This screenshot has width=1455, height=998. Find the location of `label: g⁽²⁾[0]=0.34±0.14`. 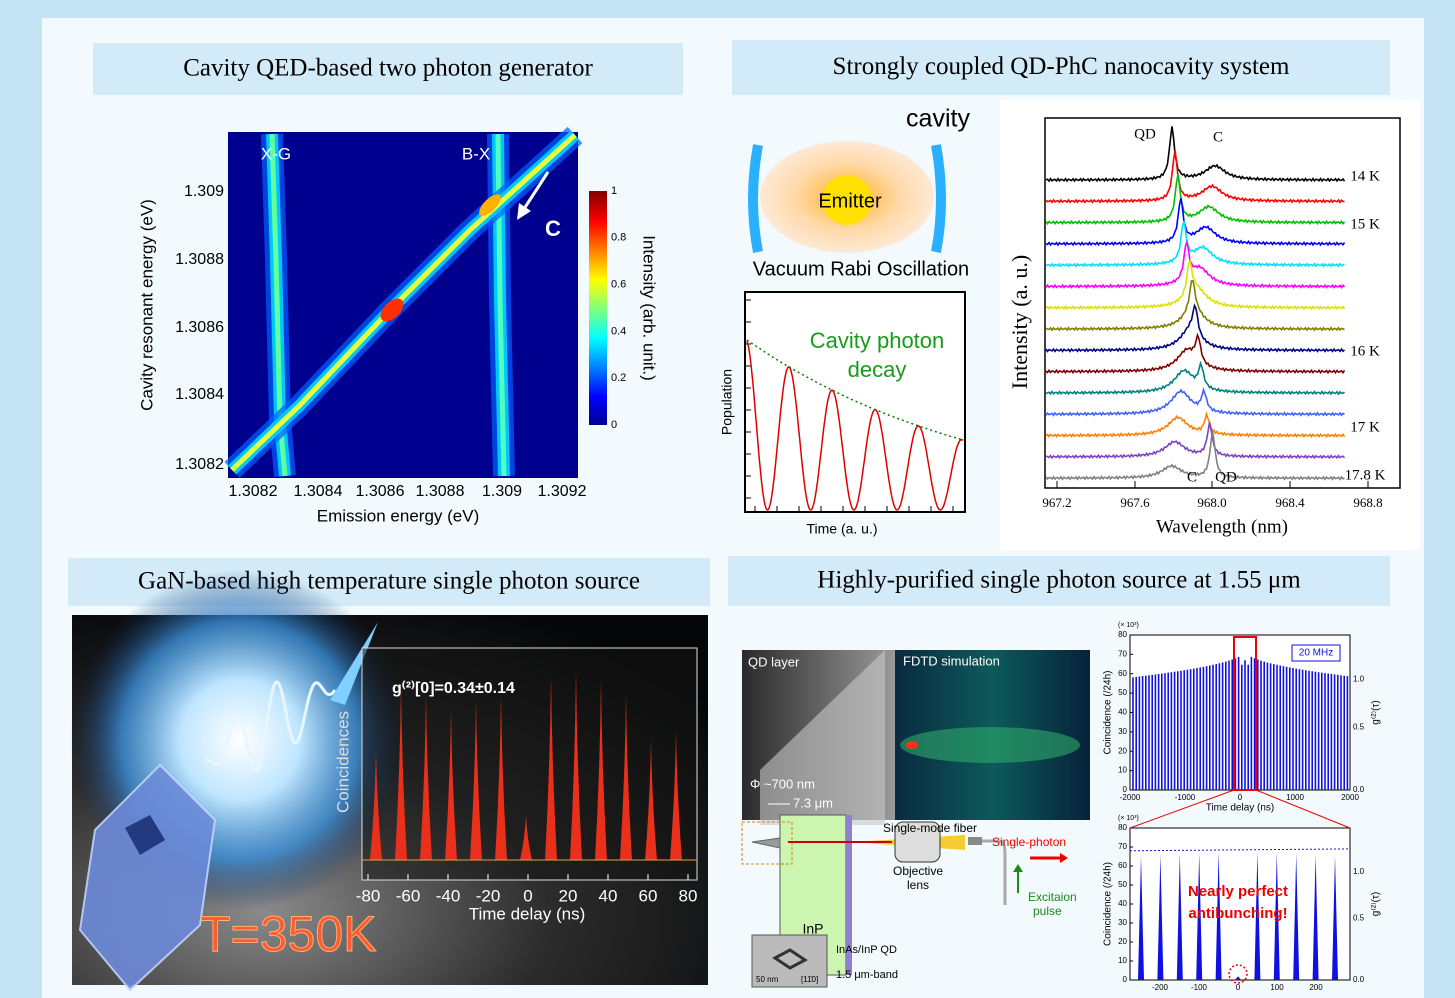

label: g⁽²⁾[0]=0.34±0.14 is located at coordinates (453, 688).